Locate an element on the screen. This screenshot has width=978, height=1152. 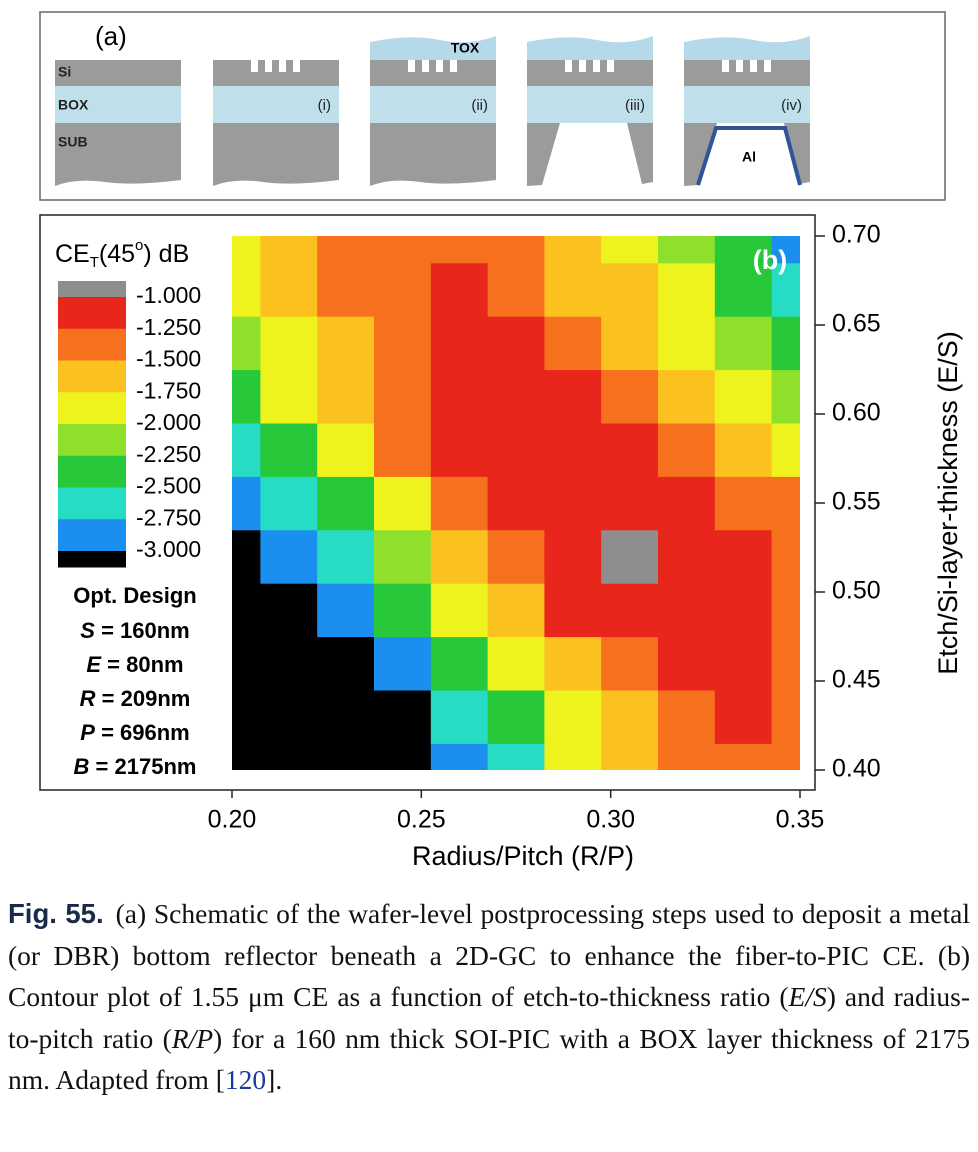
design-symbol: R is located at coordinates (88, 698).